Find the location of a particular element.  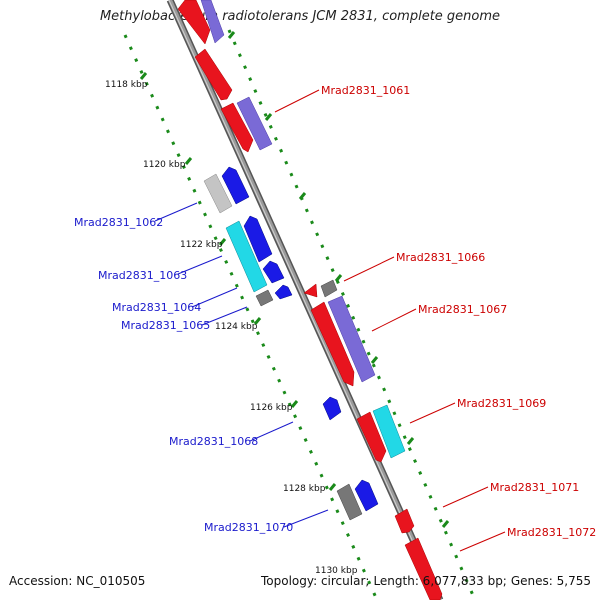

gene-label: Mrad2831_1069 is located at coordinates (501, 403).